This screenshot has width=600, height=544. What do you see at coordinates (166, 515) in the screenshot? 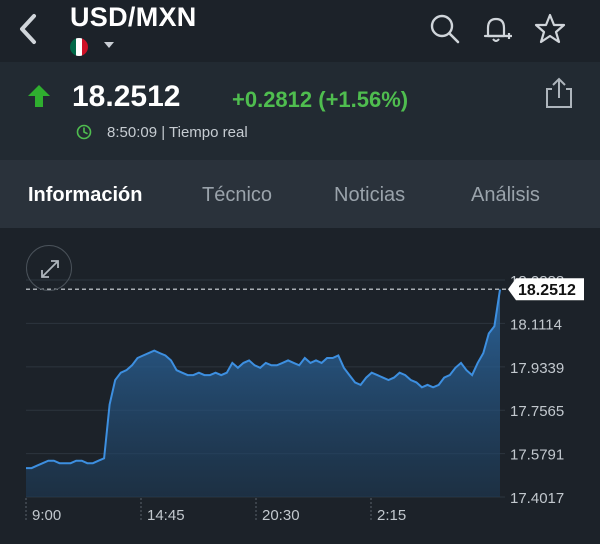
I see `x-tick-label: 14:45` at bounding box center [166, 515].